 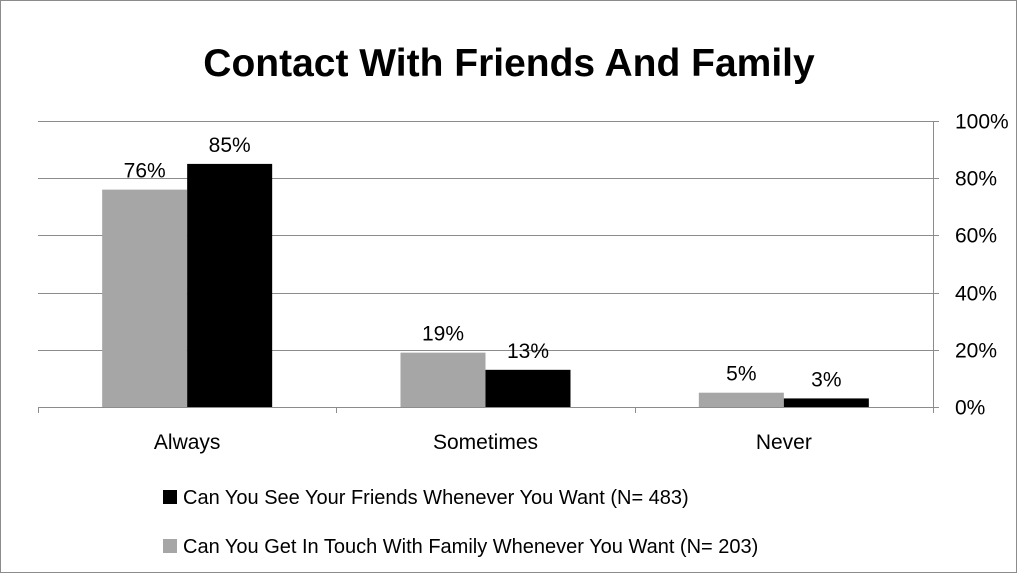 What do you see at coordinates (485, 442) in the screenshot?
I see `x-tick-label: Sometimes` at bounding box center [485, 442].